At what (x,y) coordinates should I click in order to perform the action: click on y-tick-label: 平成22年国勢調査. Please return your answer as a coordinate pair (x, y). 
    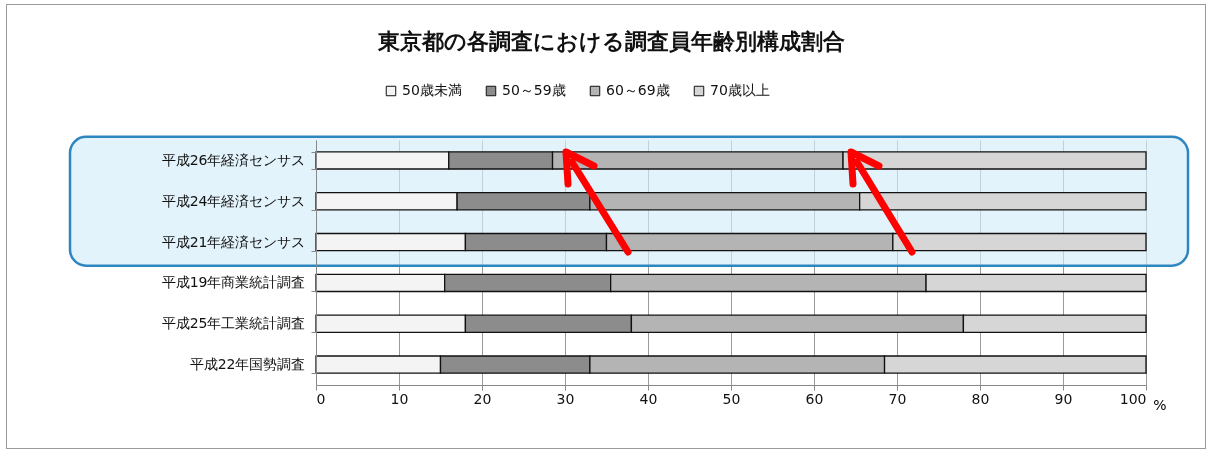
    Looking at the image, I should click on (247, 364).